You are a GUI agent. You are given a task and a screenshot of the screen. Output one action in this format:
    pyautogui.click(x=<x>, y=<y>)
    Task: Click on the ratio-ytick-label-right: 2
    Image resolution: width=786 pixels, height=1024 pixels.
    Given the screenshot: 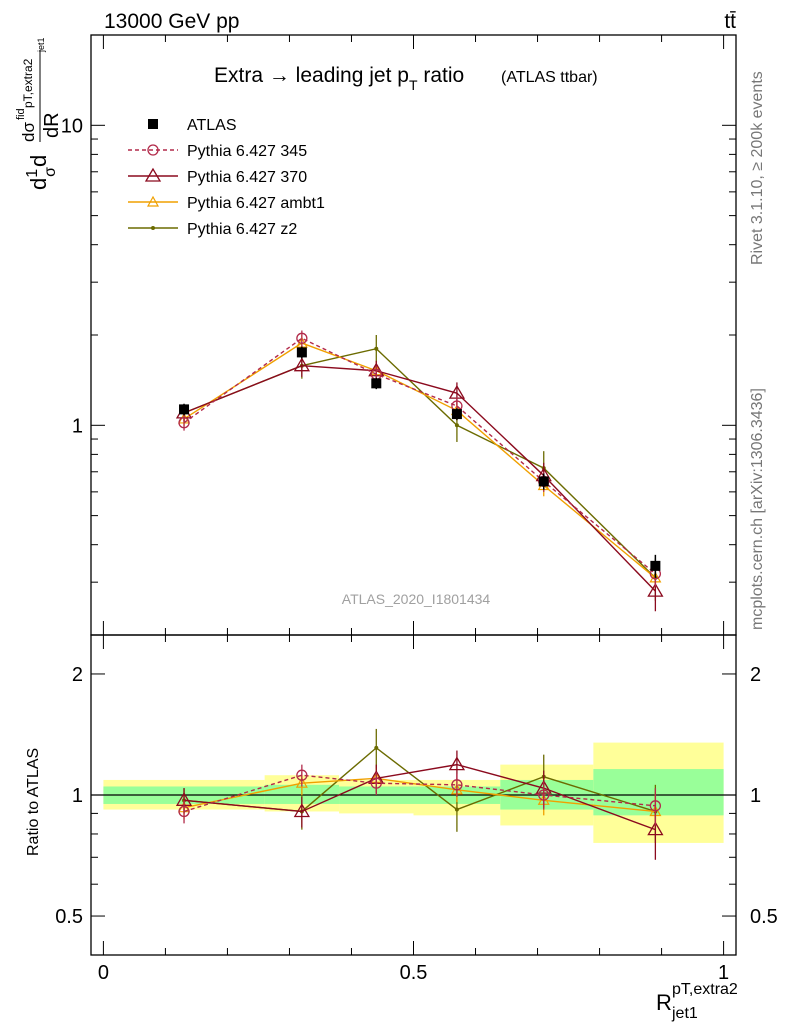 What is the action you would take?
    pyautogui.click(x=755, y=675)
    